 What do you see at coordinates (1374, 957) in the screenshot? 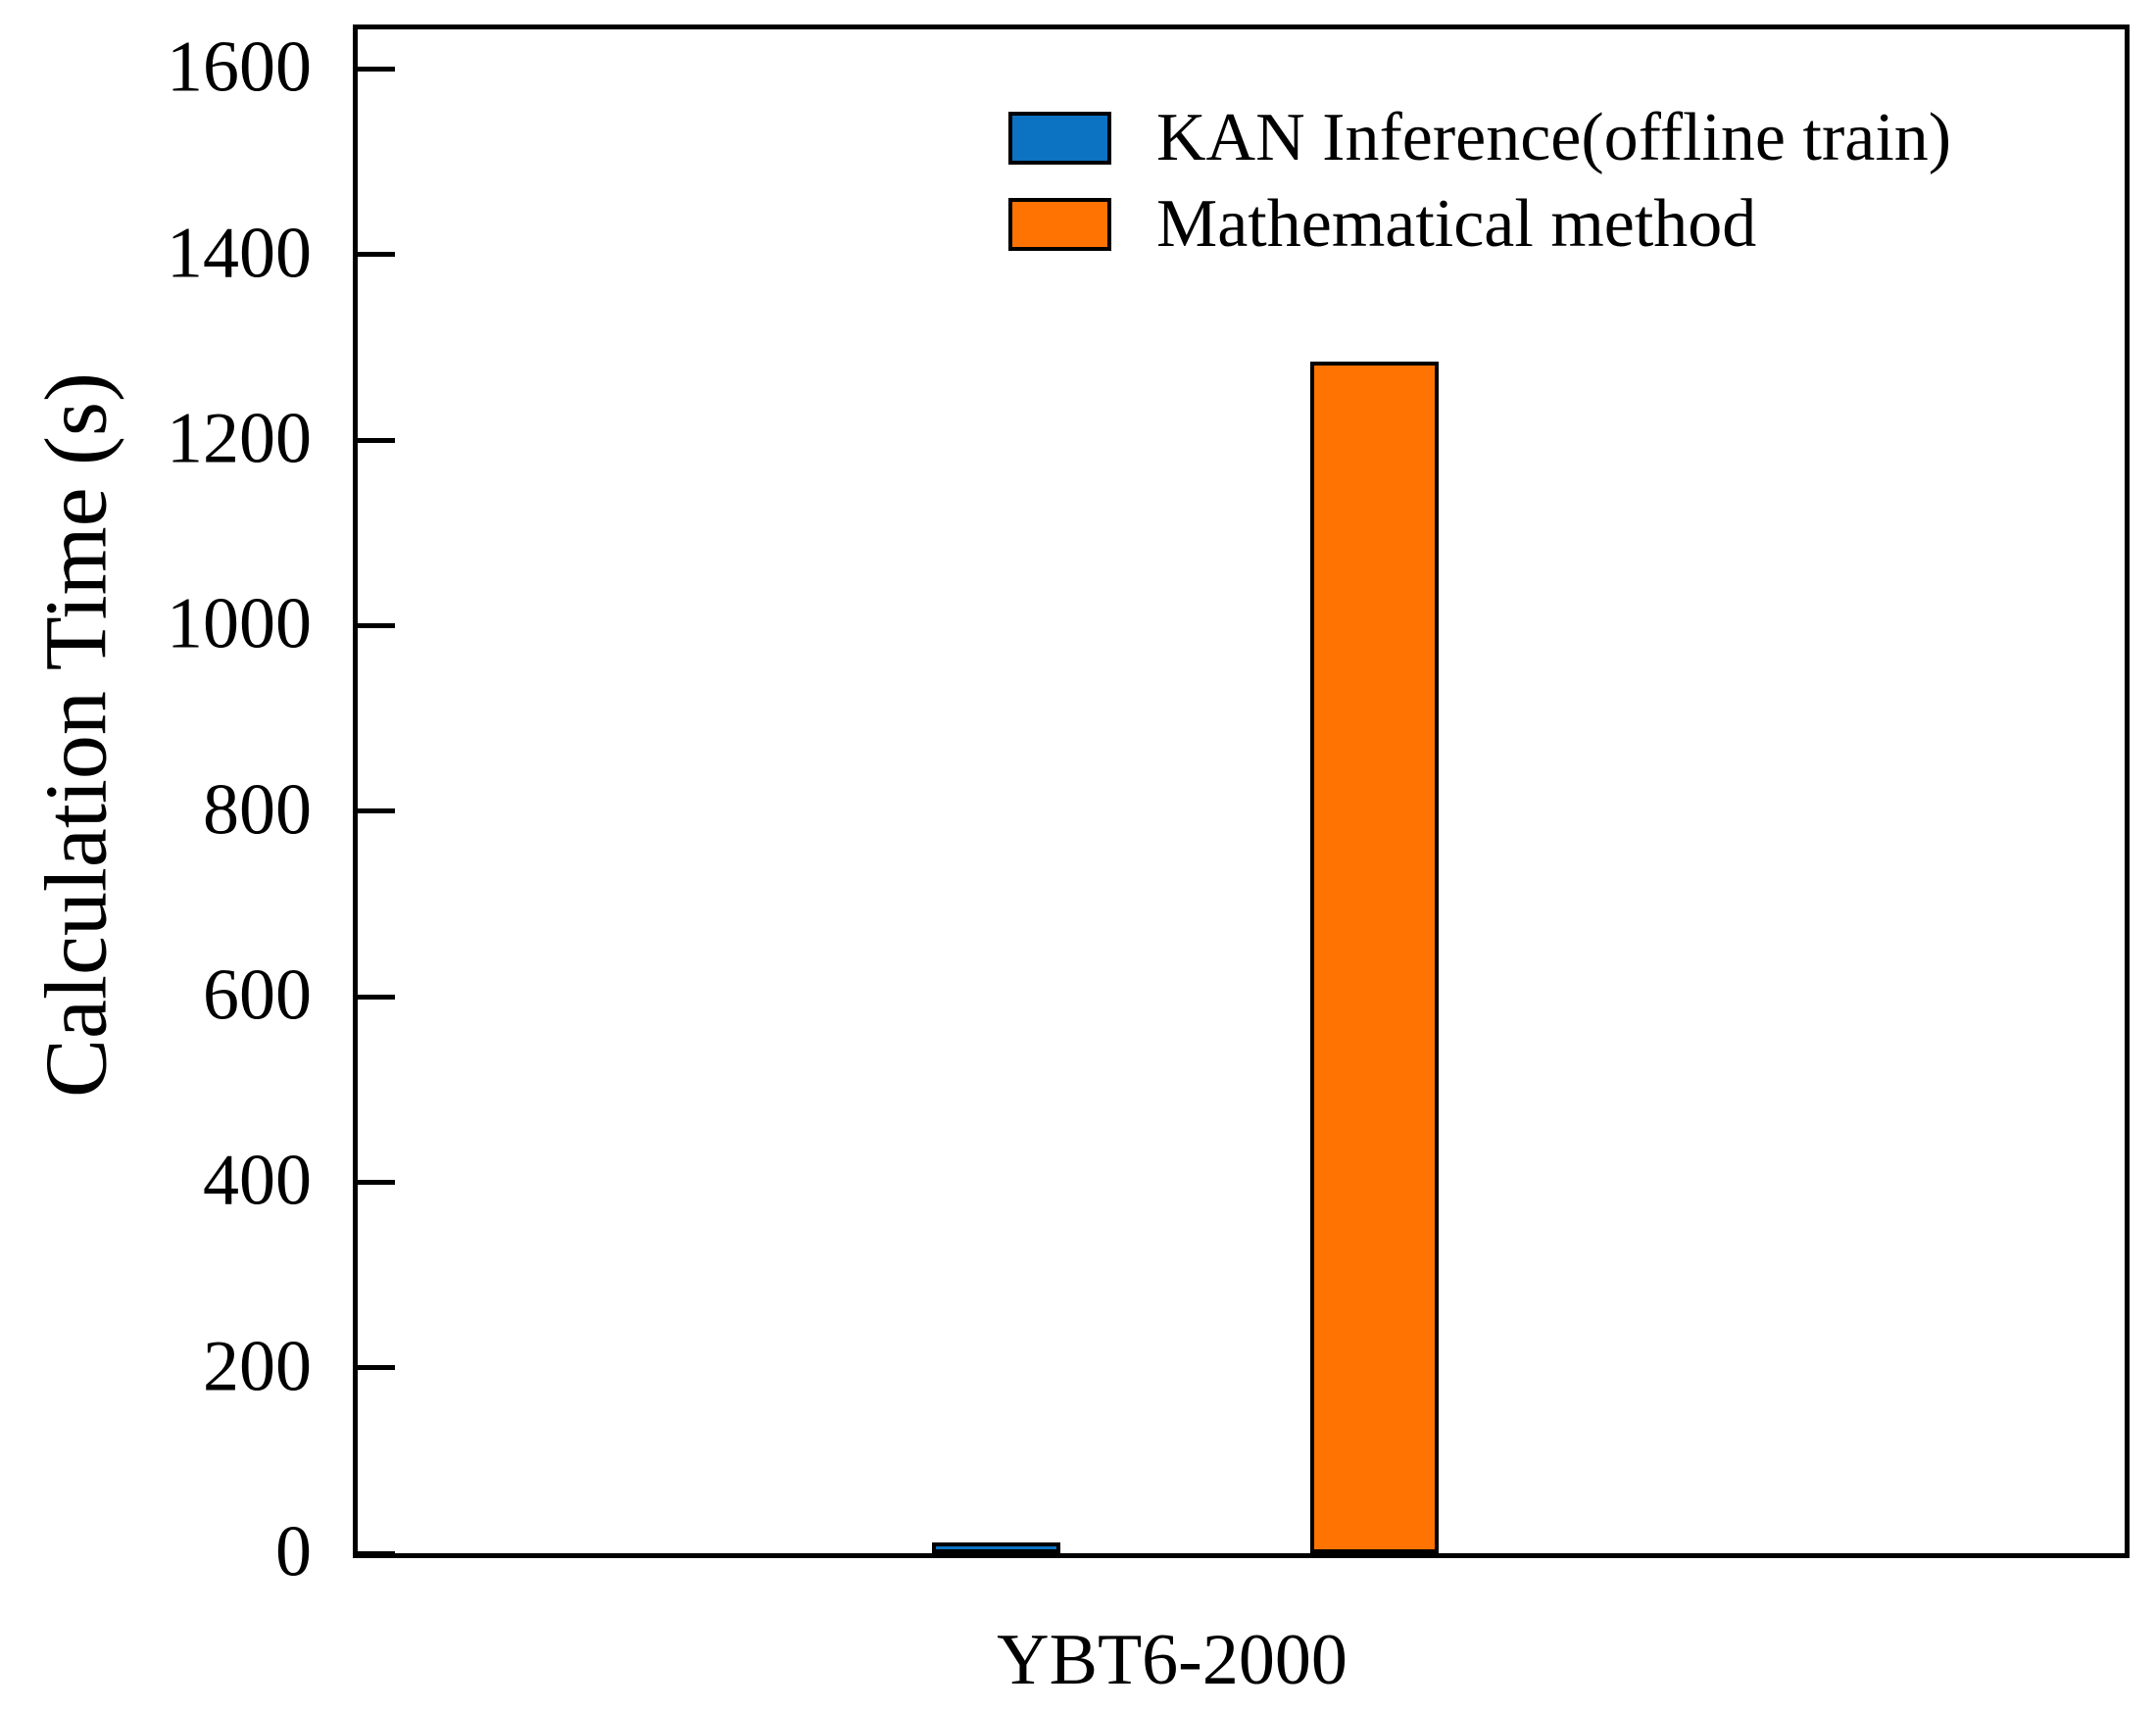
I see `bar-mathematical-method` at bounding box center [1374, 957].